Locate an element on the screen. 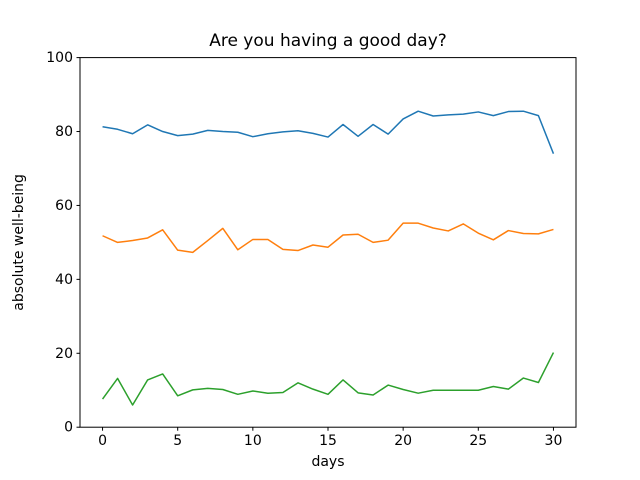 This screenshot has width=640, height=480. x-tick-label: 30 is located at coordinates (554, 441).